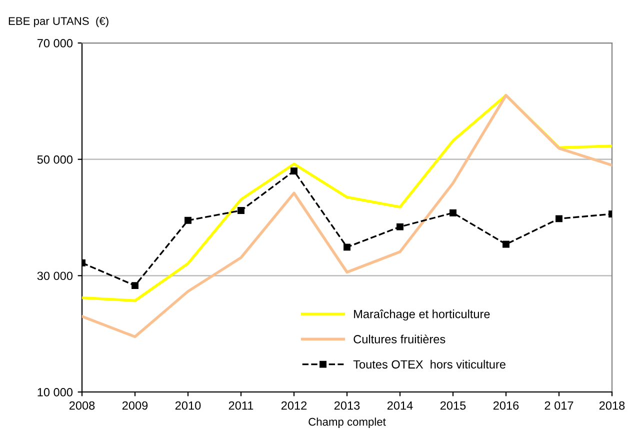  Describe the element at coordinates (559, 405) in the screenshot. I see `x-tick-label: 2 017` at that location.